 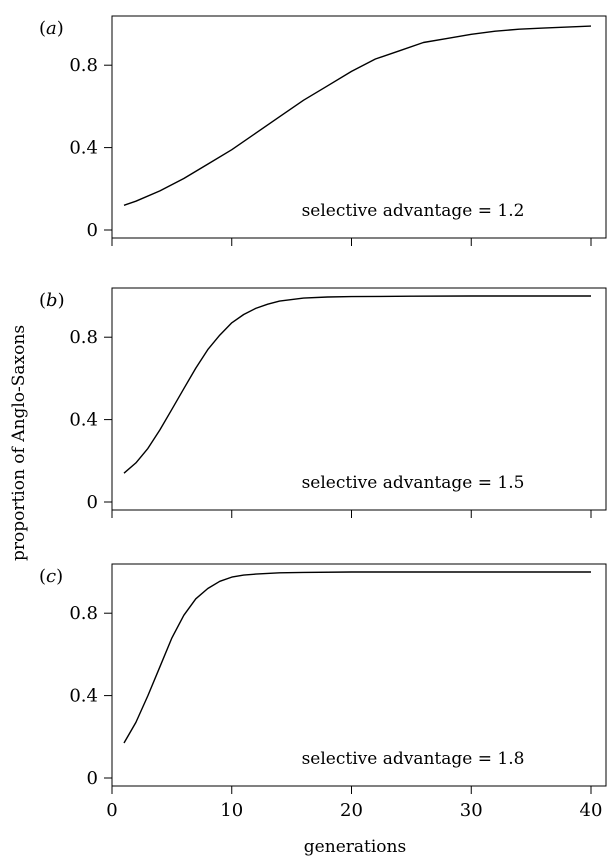 What do you see at coordinates (51, 576) in the screenshot?
I see `panel-label: (c)` at bounding box center [51, 576].